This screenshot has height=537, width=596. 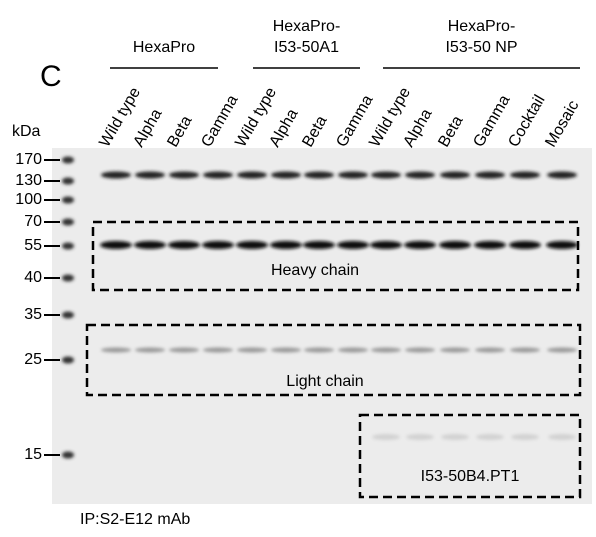 What do you see at coordinates (33, 221) in the screenshot?
I see `marker-label: 70` at bounding box center [33, 221].